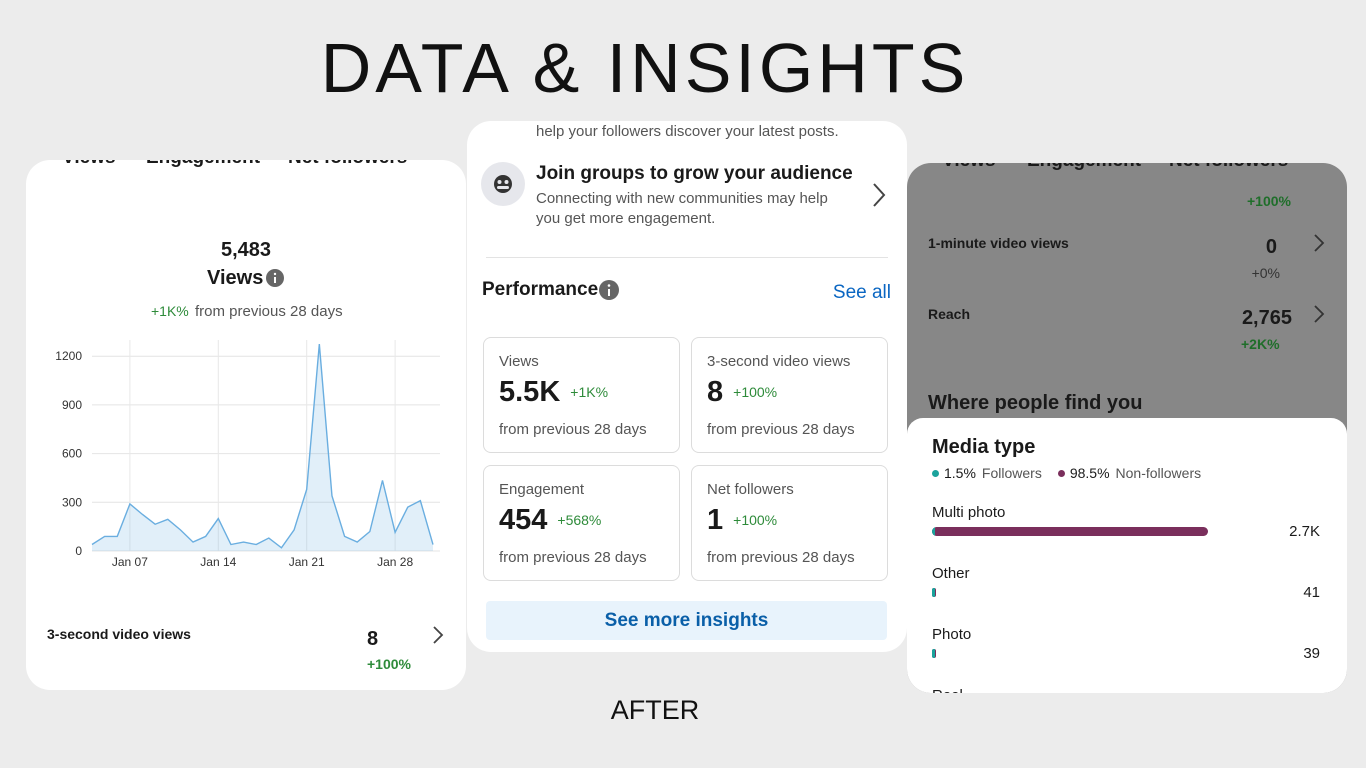 The height and width of the screenshot is (768, 1366). I want to click on bar-label: Reel, so click(947, 690).